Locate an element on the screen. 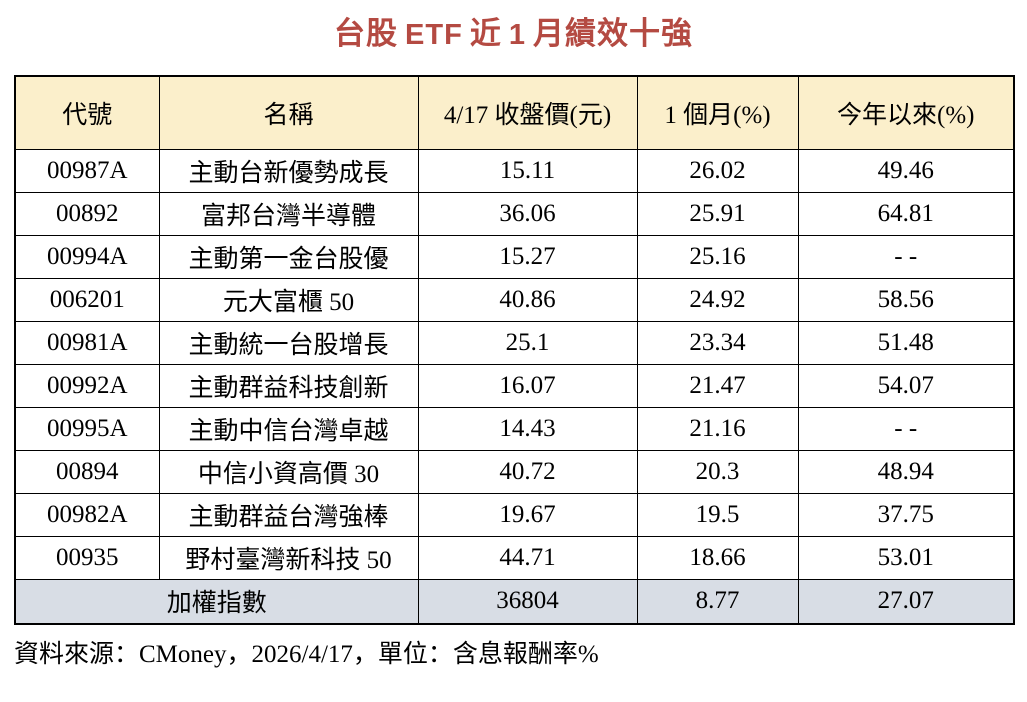 This screenshot has width=1027, height=702. table-row: 00994A 主動第一金台股優 15.27 25.16 - - is located at coordinates (514, 256).